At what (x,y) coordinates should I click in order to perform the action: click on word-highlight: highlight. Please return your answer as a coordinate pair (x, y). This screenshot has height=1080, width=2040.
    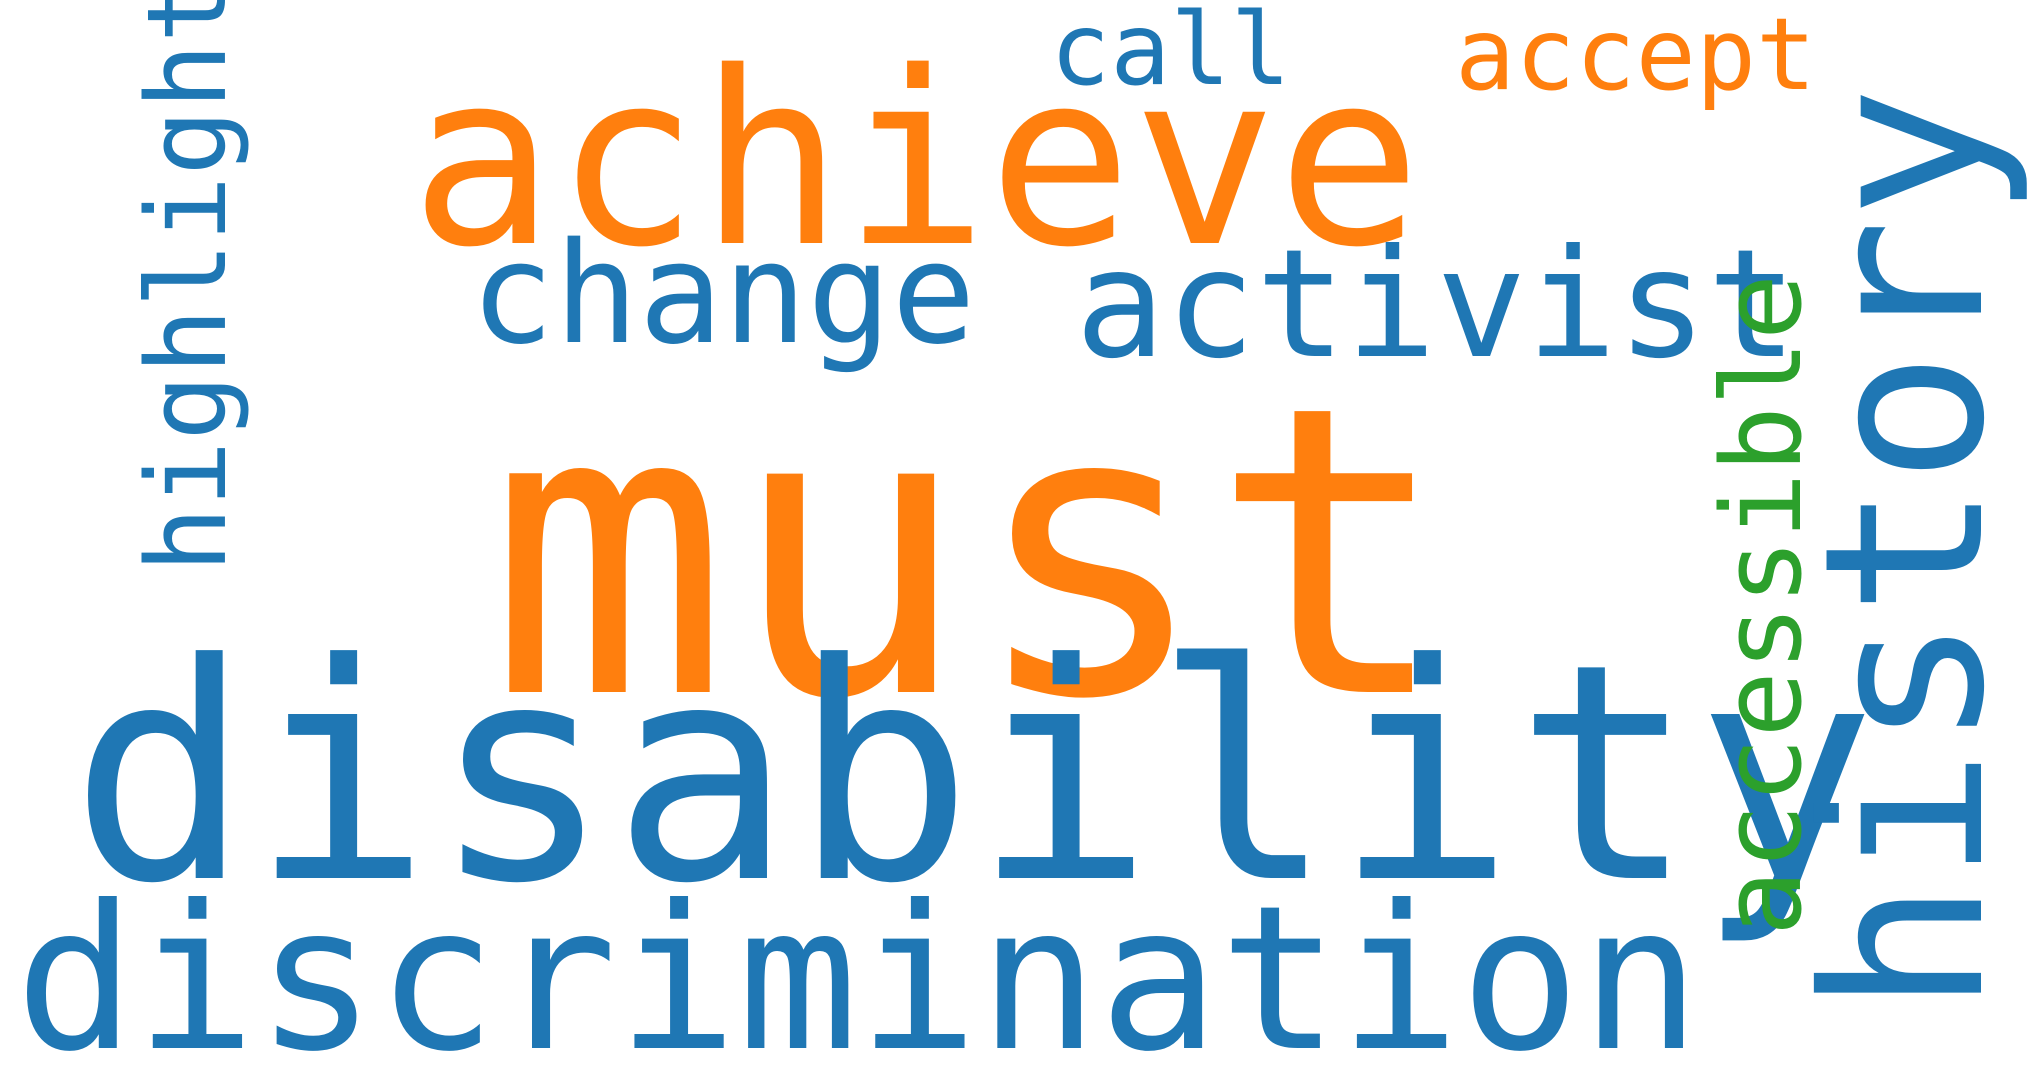
    Looking at the image, I should click on (187, 287).